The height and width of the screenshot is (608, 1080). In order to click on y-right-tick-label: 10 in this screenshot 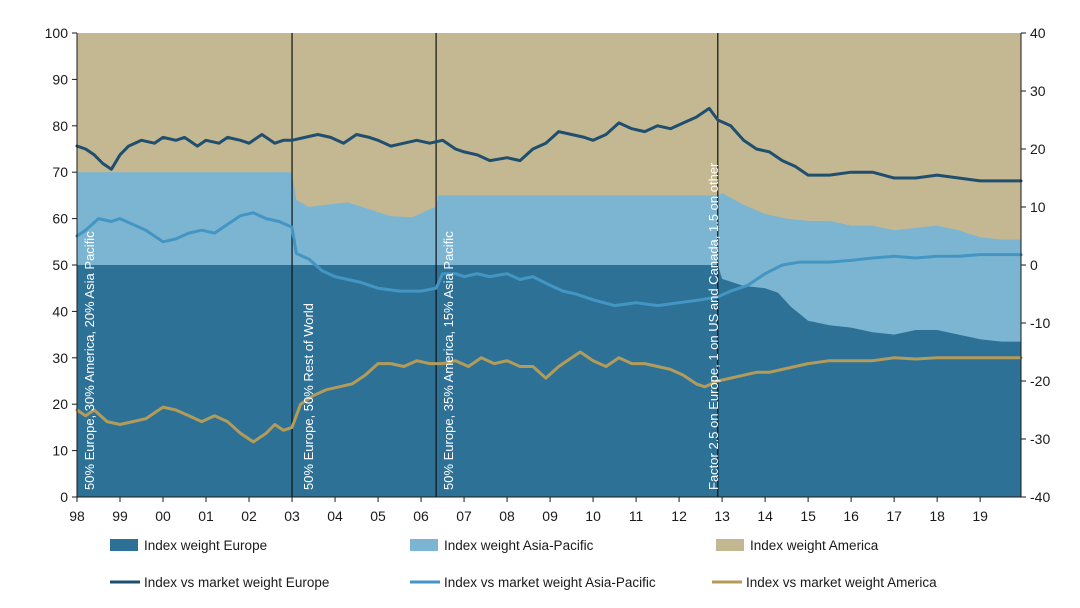, I will do `click(1038, 207)`.